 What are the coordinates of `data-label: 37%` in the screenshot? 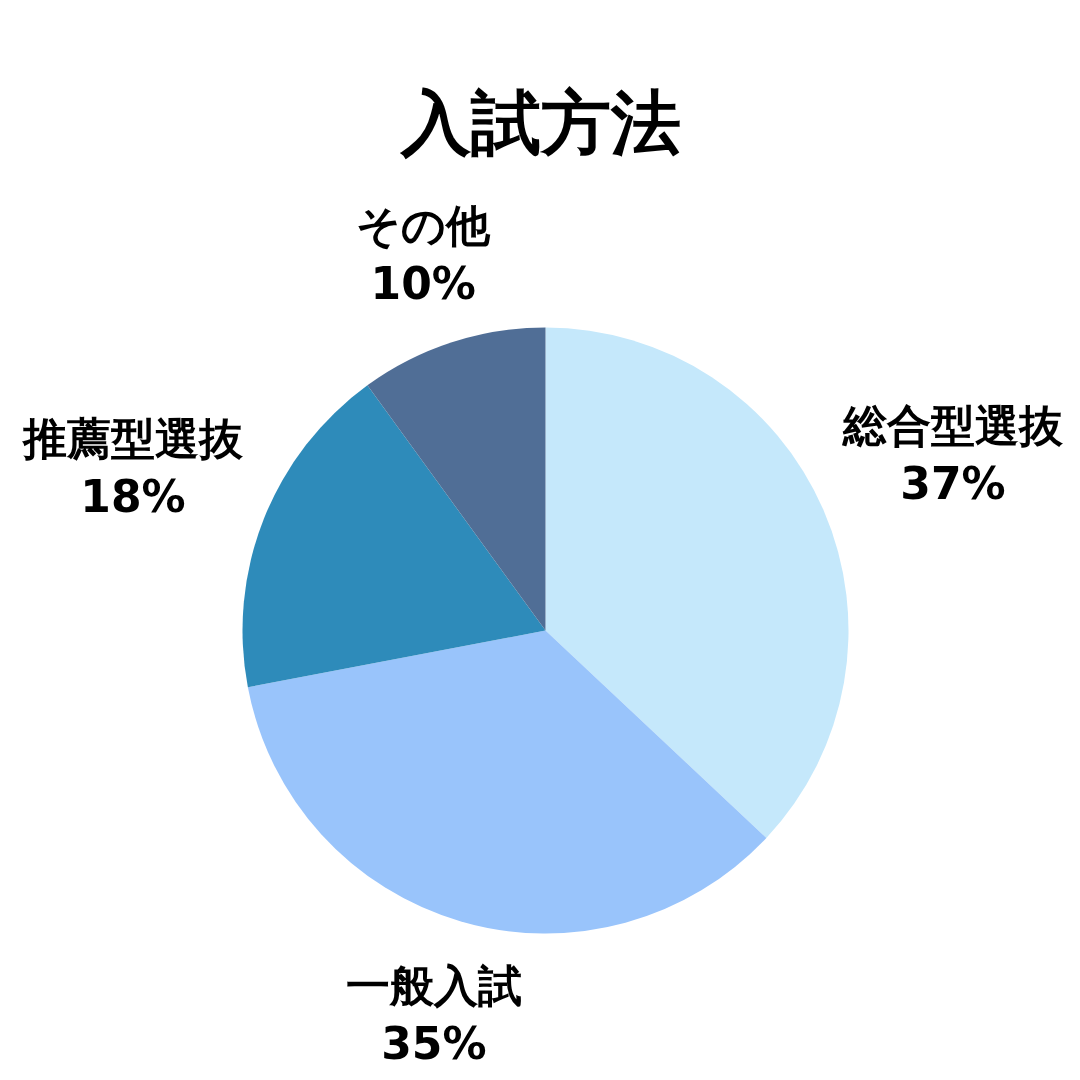 It's located at (953, 483).